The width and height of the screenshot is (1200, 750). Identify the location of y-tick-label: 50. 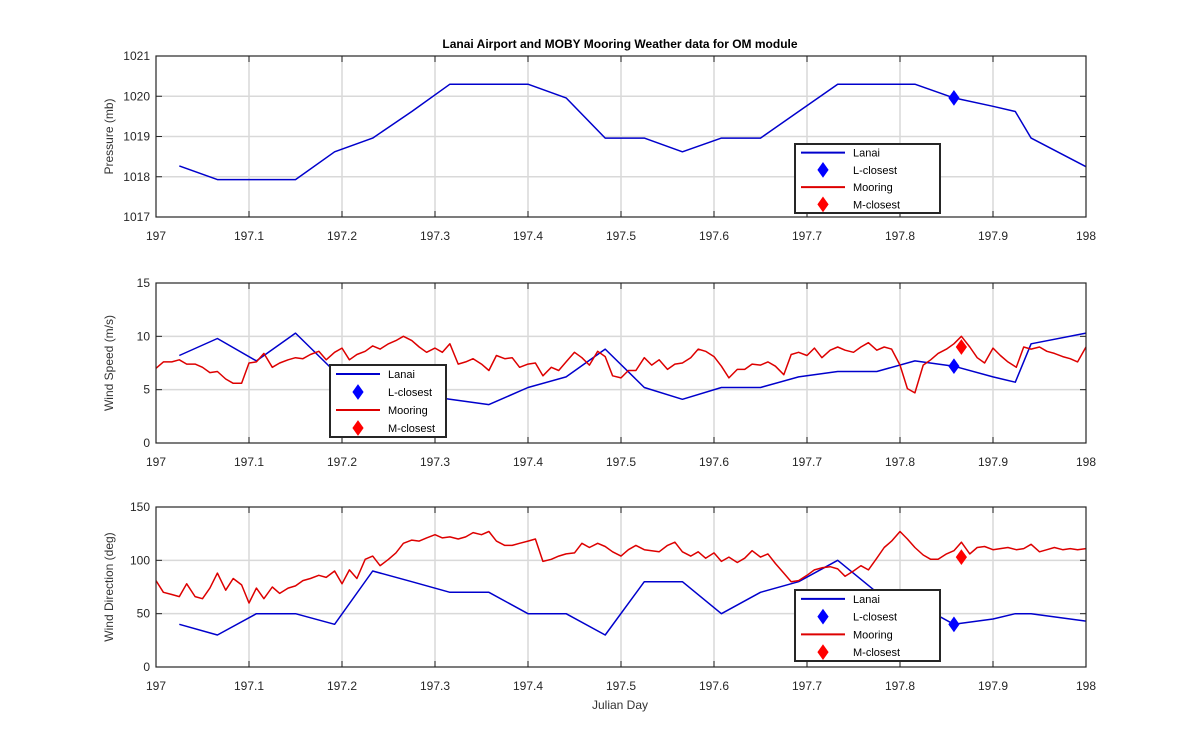
(144, 614).